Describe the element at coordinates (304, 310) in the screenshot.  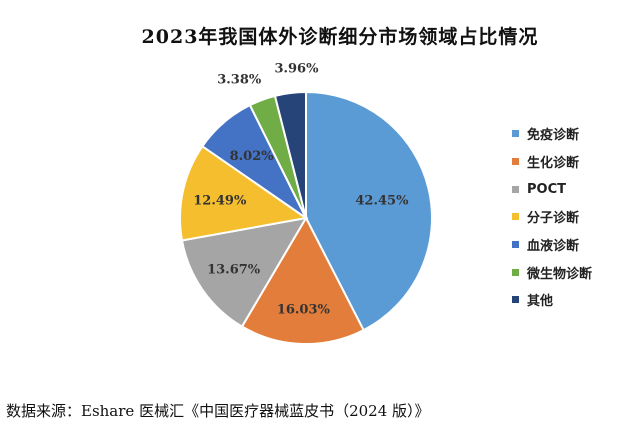
I see `slice-label-2: 16.03%` at that location.